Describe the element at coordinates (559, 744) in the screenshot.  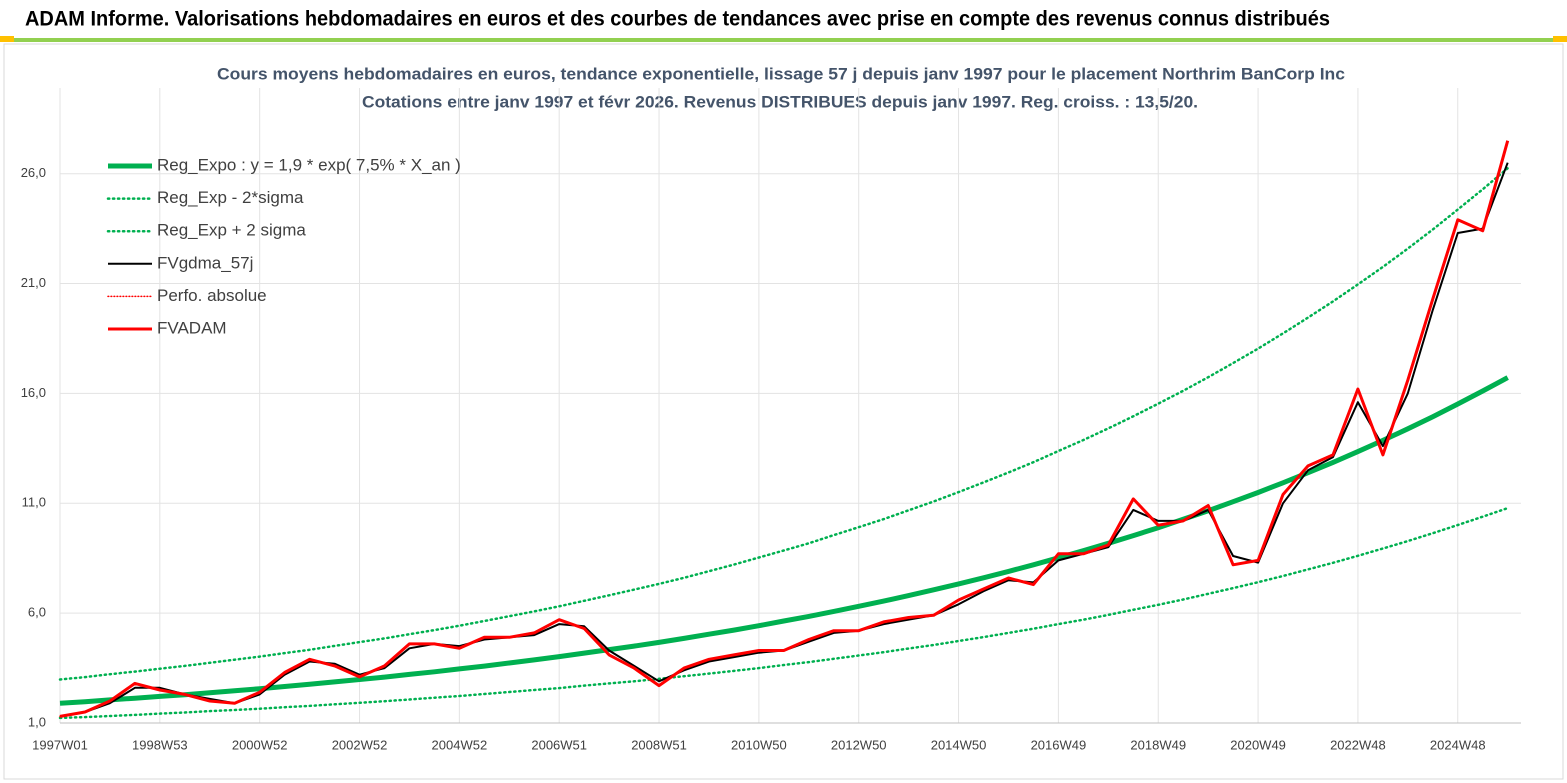
I see `x-tick-label: 2006W51` at that location.